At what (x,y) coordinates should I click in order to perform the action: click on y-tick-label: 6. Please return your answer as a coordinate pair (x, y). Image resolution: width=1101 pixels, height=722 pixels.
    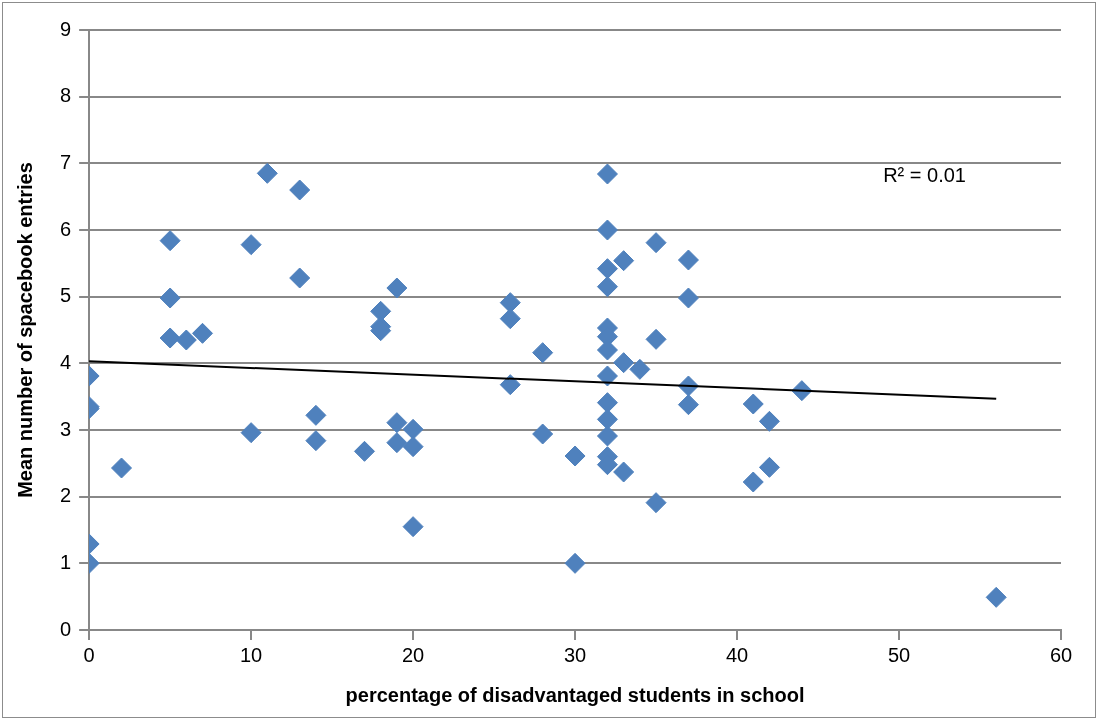
    Looking at the image, I should click on (66, 228).